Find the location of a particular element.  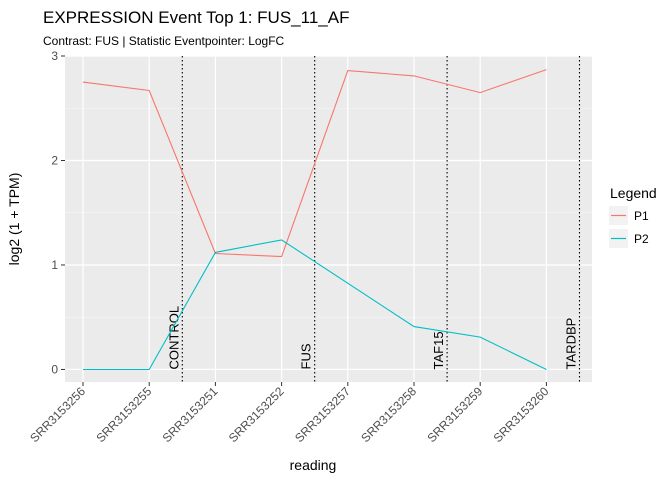

group-separator-label: FUS is located at coordinates (306, 356).